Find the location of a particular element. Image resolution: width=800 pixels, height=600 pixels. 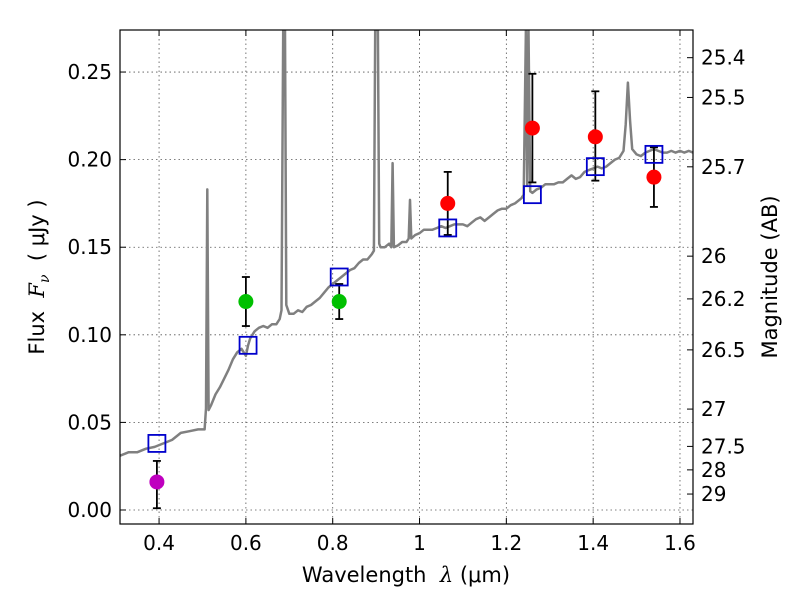

y2-tick-label: 27 is located at coordinates (713, 409).